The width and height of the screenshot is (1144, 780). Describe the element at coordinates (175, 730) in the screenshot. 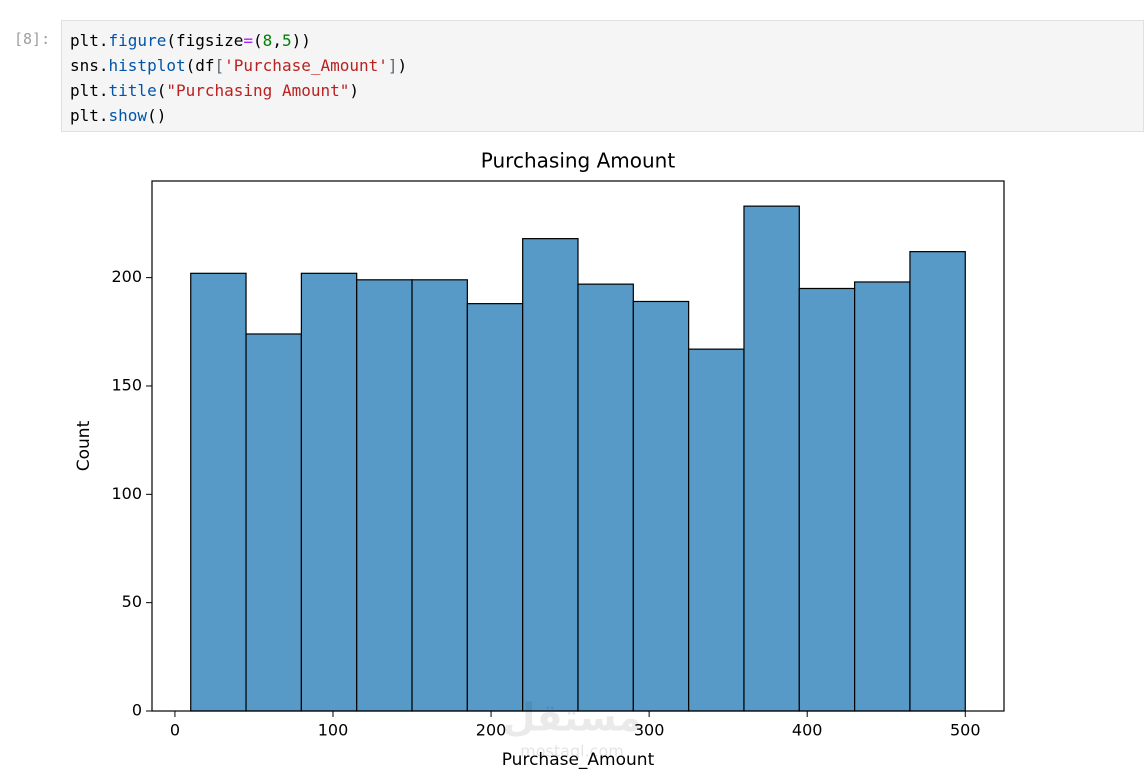

I see `x-tick-label: 0` at that location.